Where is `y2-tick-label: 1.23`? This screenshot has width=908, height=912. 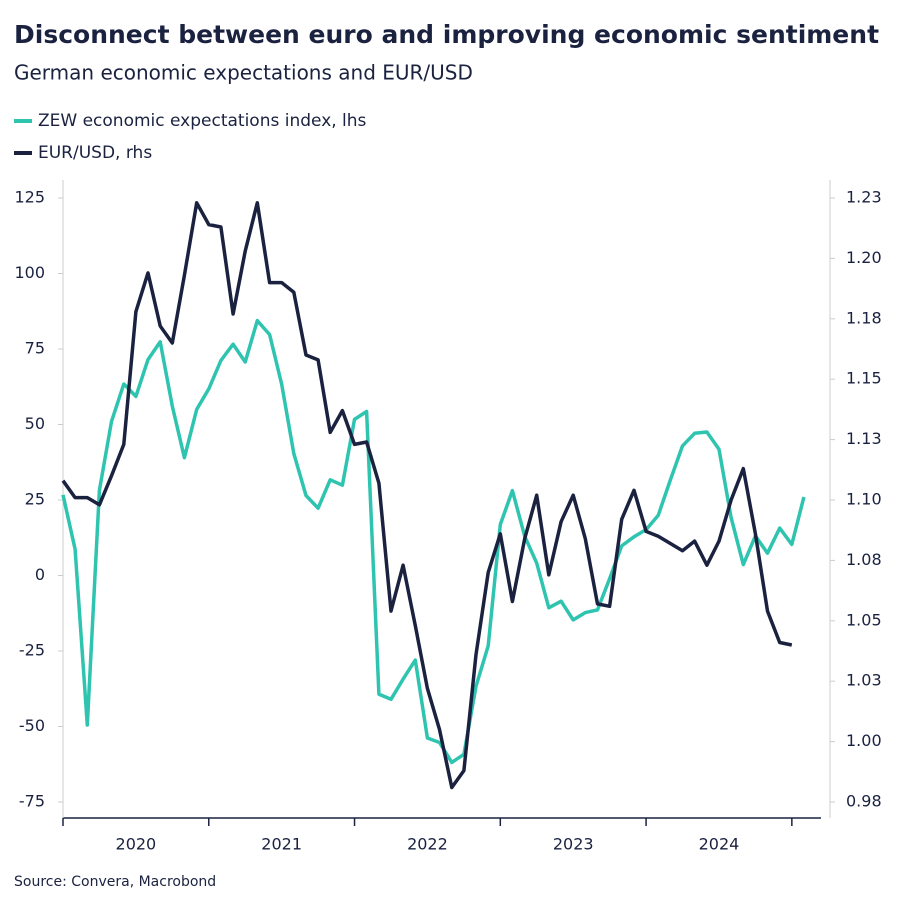
y2-tick-label: 1.23 is located at coordinates (864, 197).